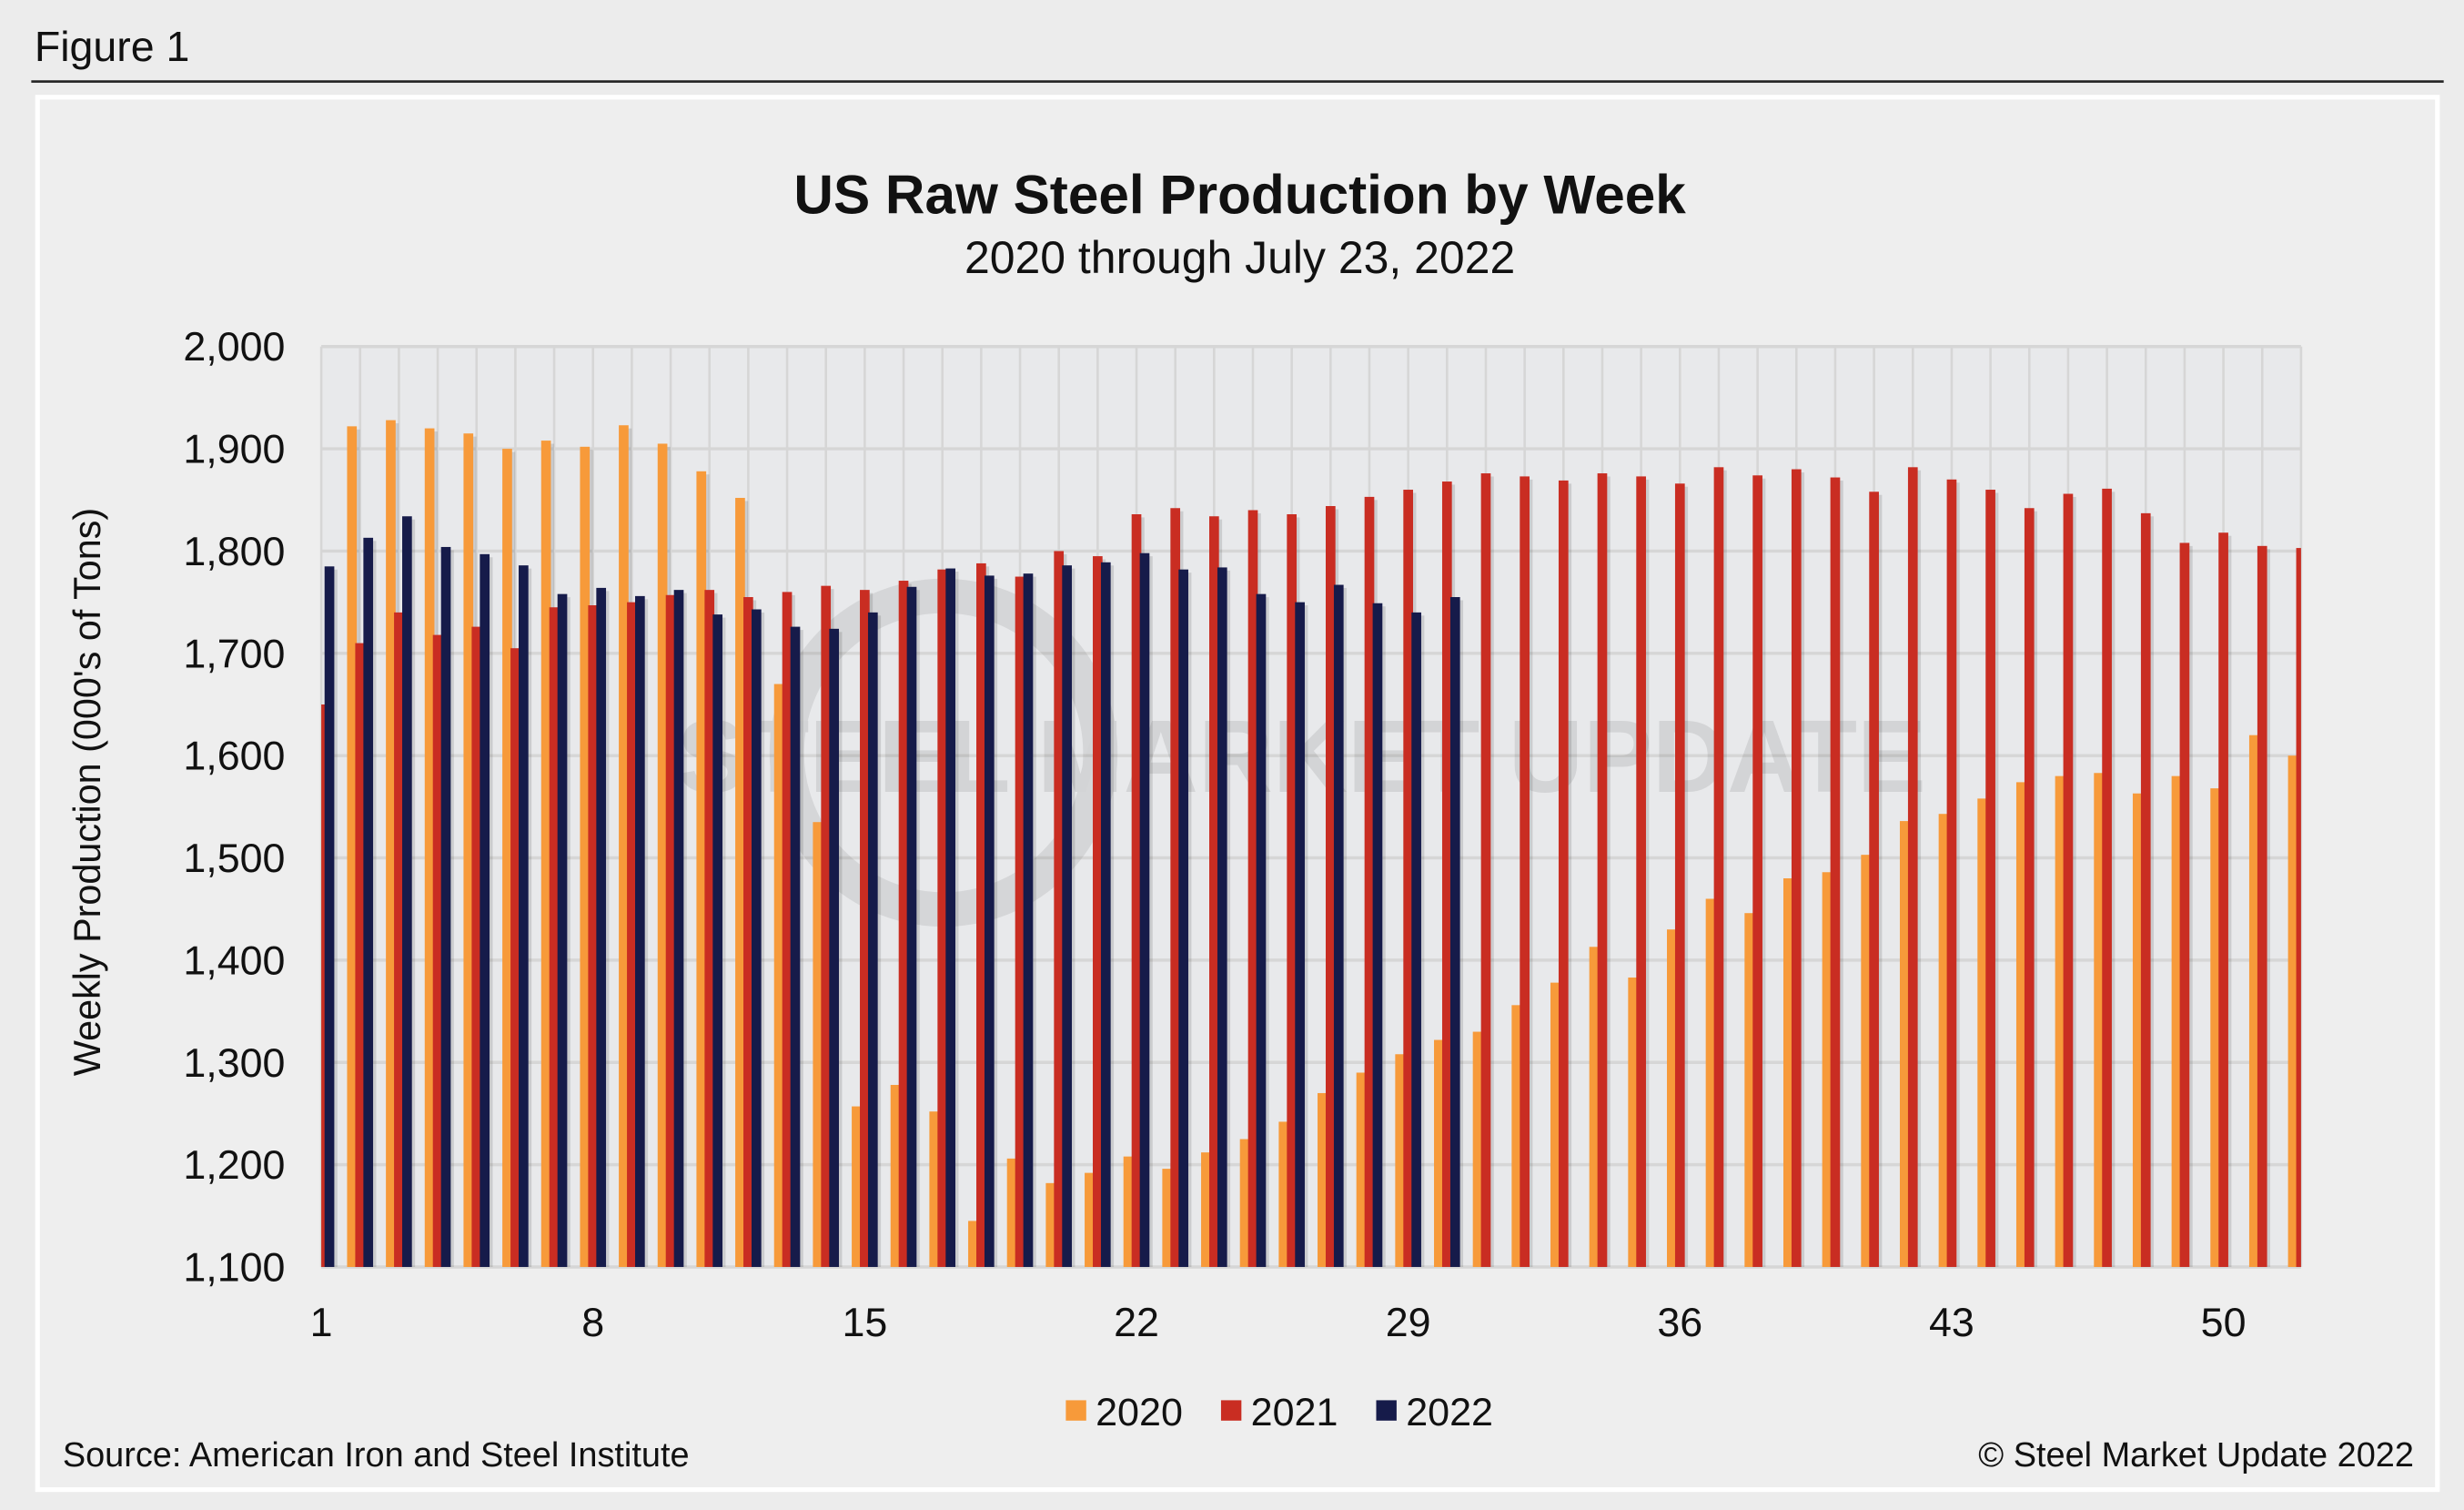 The image size is (2464, 1510). What do you see at coordinates (234, 449) in the screenshot?
I see `y-tick-label: 1,900` at bounding box center [234, 449].